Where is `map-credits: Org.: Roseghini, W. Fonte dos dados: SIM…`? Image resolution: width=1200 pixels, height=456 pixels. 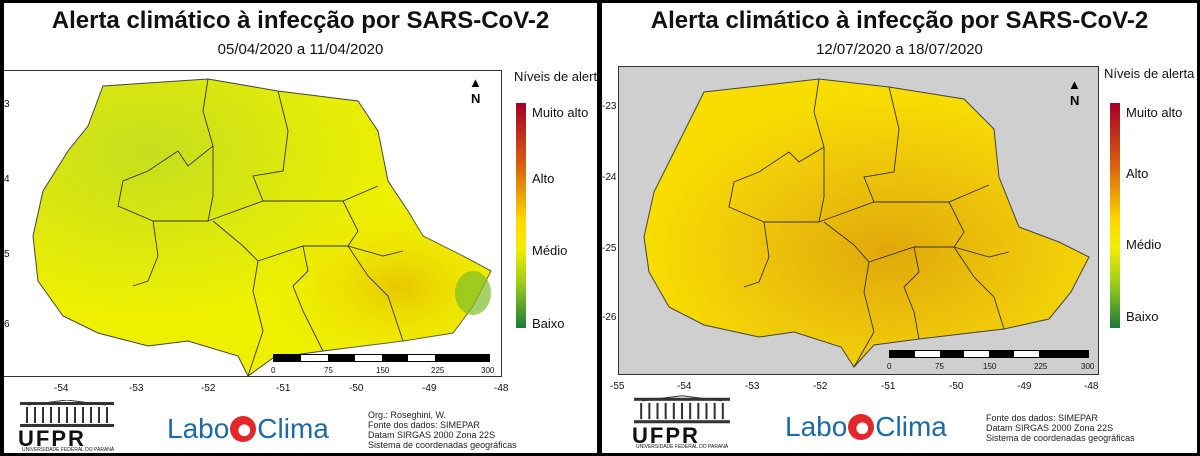
map-credits: Org.: Roseghini, W. Fonte dos dados: SIM… is located at coordinates (442, 430).